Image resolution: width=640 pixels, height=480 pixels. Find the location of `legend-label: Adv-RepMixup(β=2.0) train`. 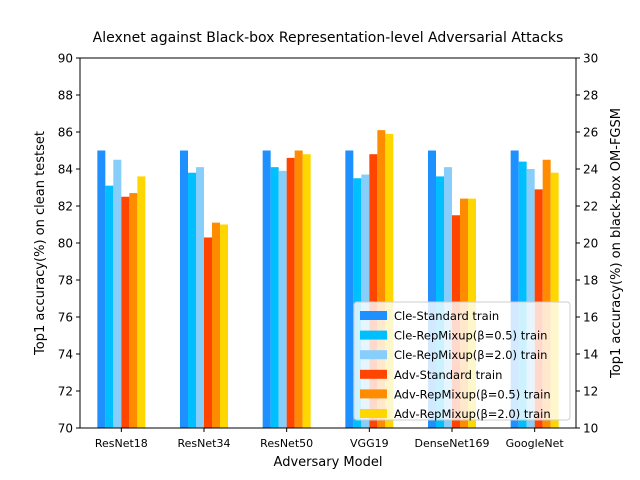

legend-label: Adv-RepMixup(β=2.0) train is located at coordinates (472, 414).